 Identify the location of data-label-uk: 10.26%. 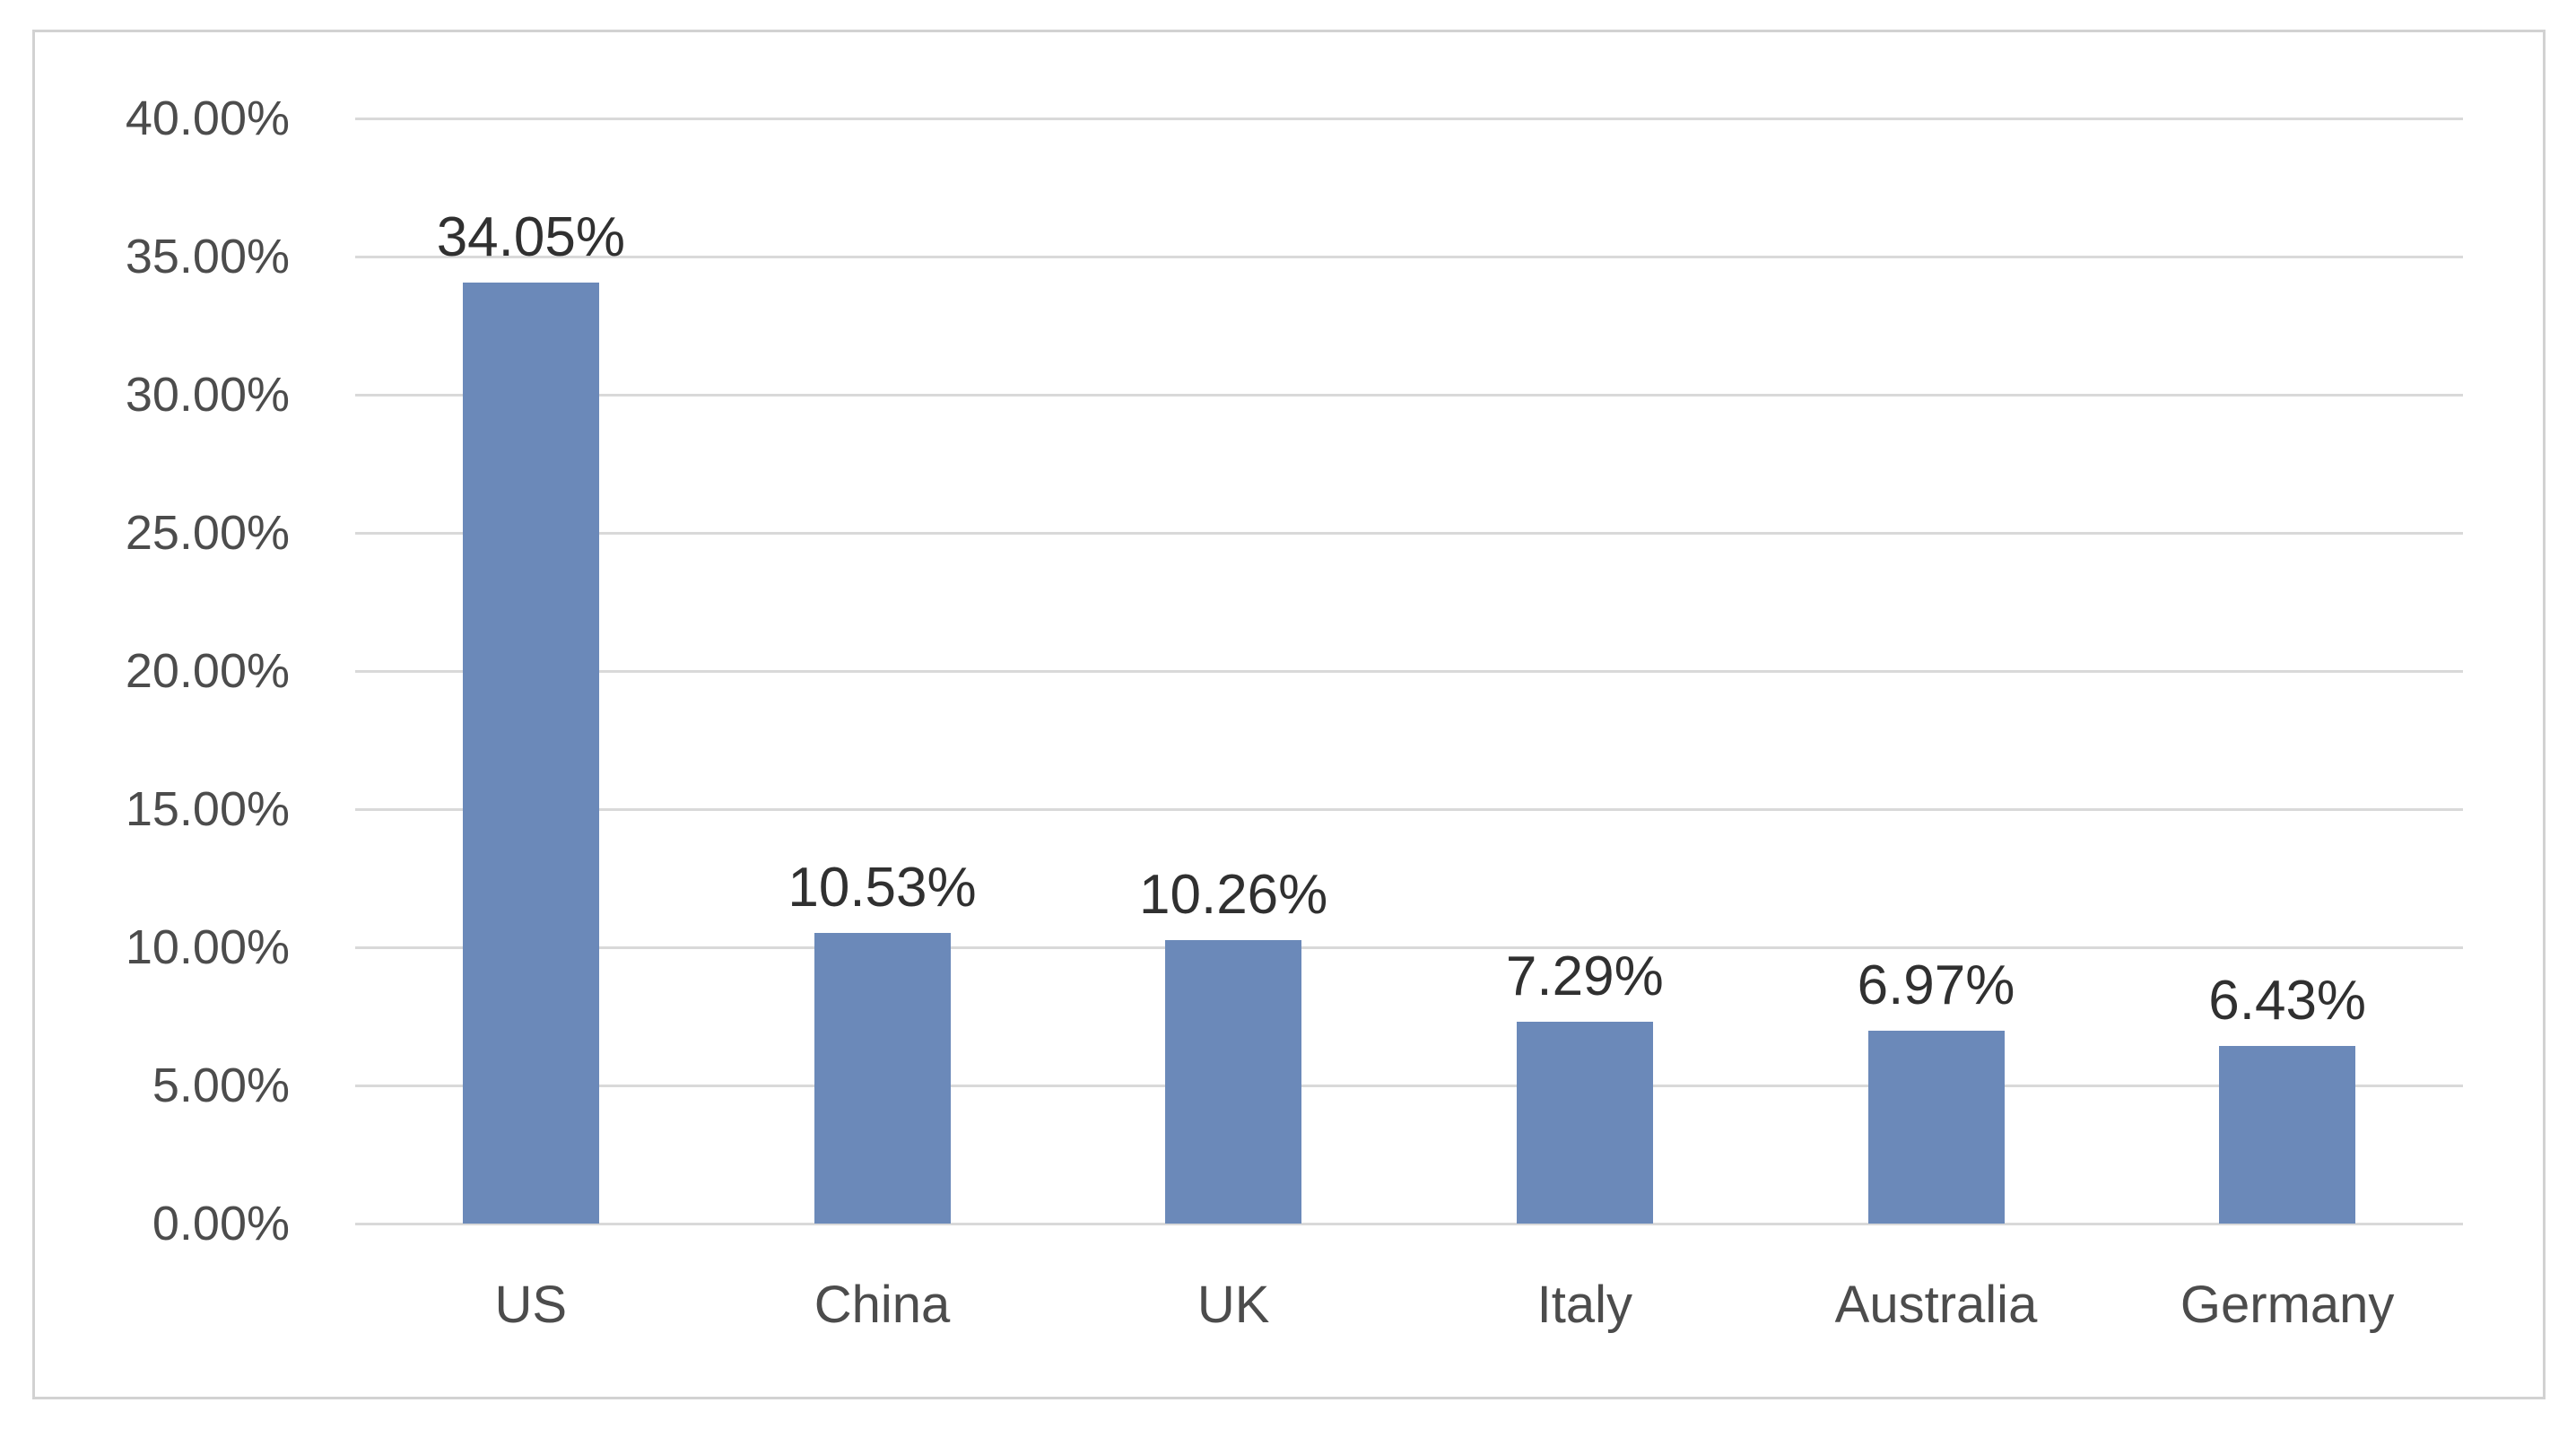
(1233, 894).